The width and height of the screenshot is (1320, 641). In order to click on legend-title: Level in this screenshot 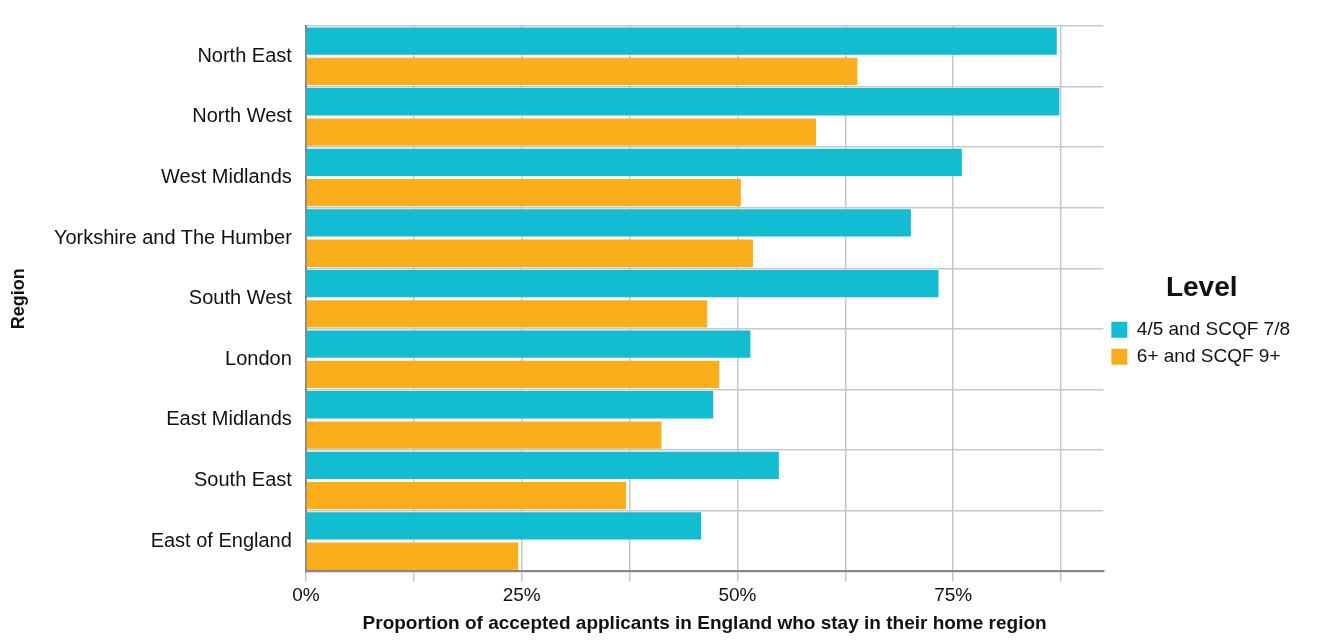, I will do `click(1201, 287)`.